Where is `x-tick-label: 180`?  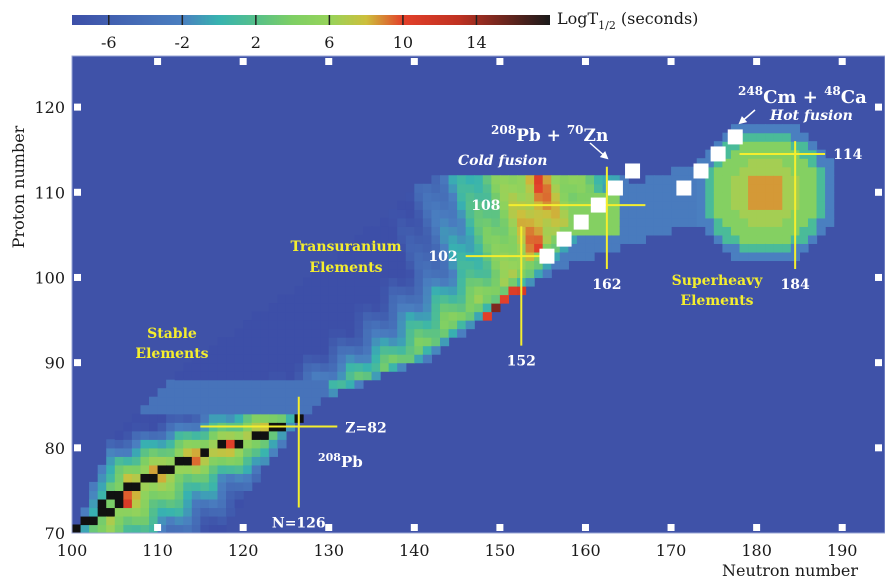 x-tick-label: 180 is located at coordinates (756, 550).